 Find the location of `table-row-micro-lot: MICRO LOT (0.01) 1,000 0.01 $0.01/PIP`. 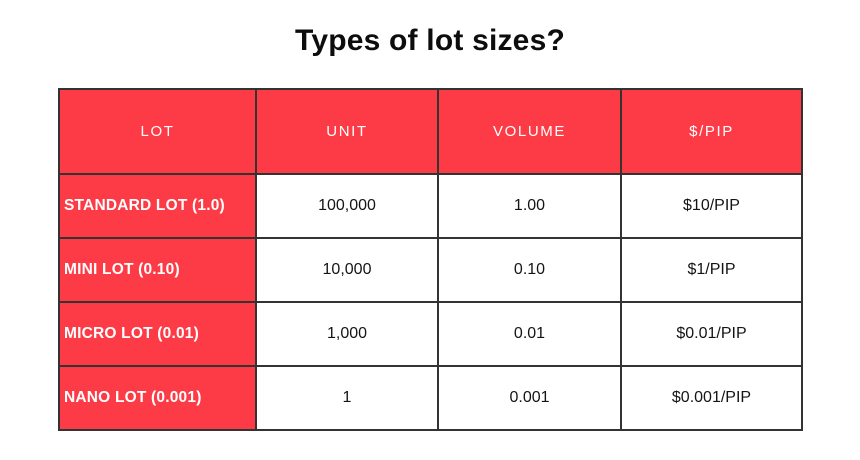

table-row-micro-lot: MICRO LOT (0.01) 1,000 0.01 $0.01/PIP is located at coordinates (430, 334).